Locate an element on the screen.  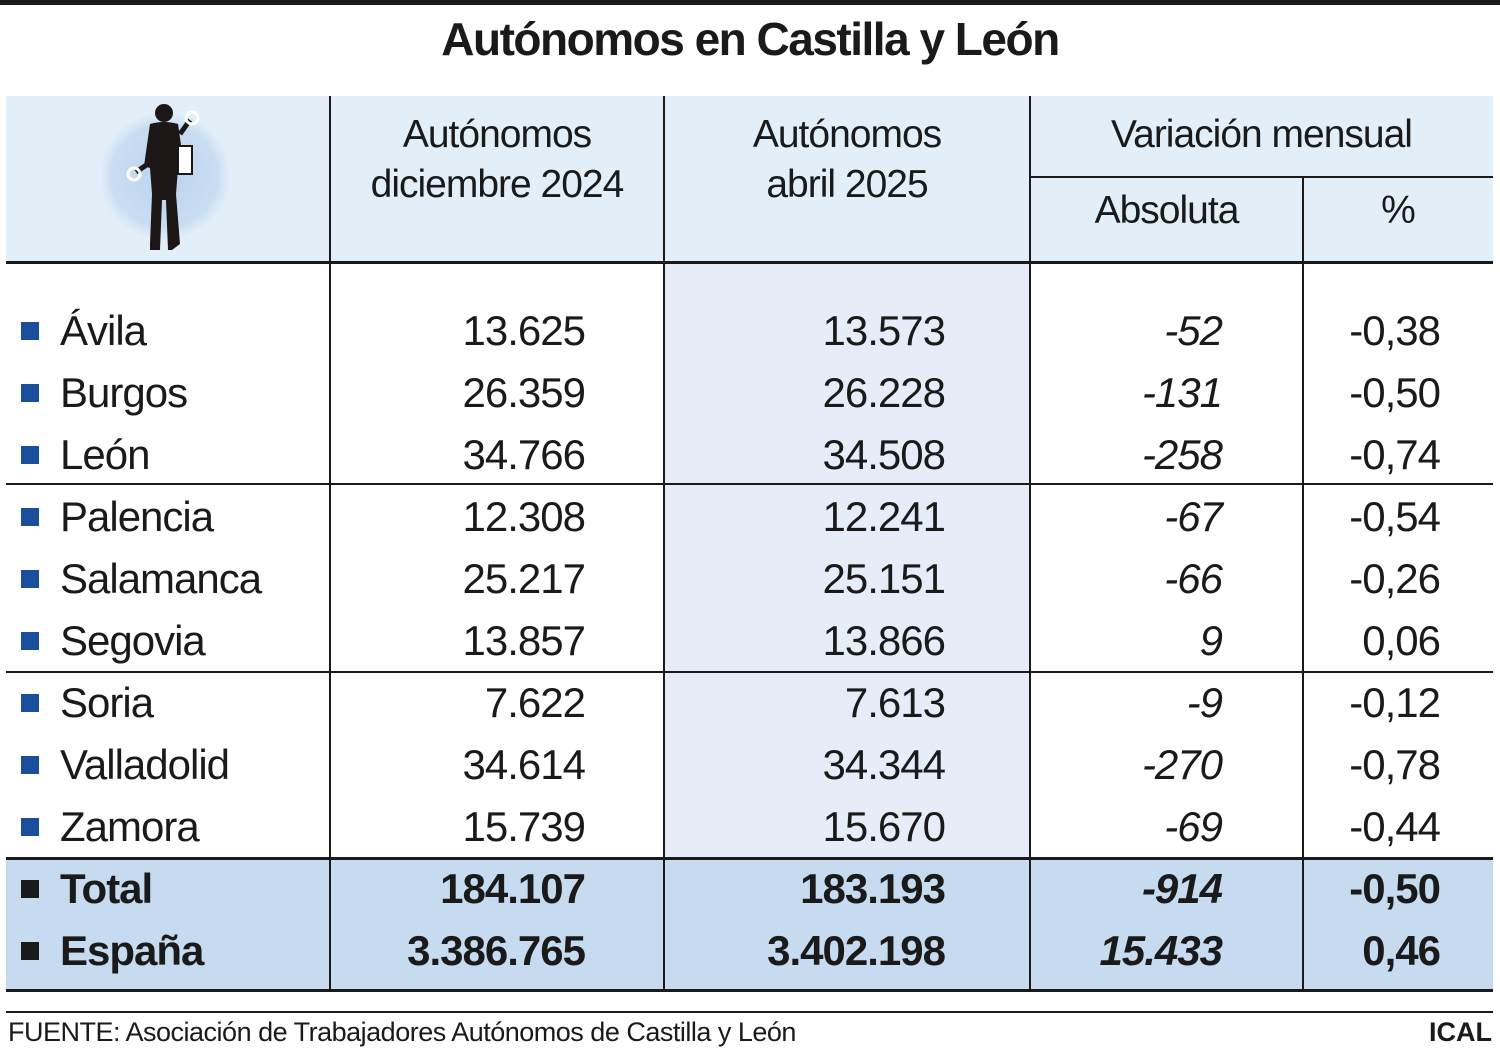
cell-pct: -0,38 is located at coordinates (1395, 330).